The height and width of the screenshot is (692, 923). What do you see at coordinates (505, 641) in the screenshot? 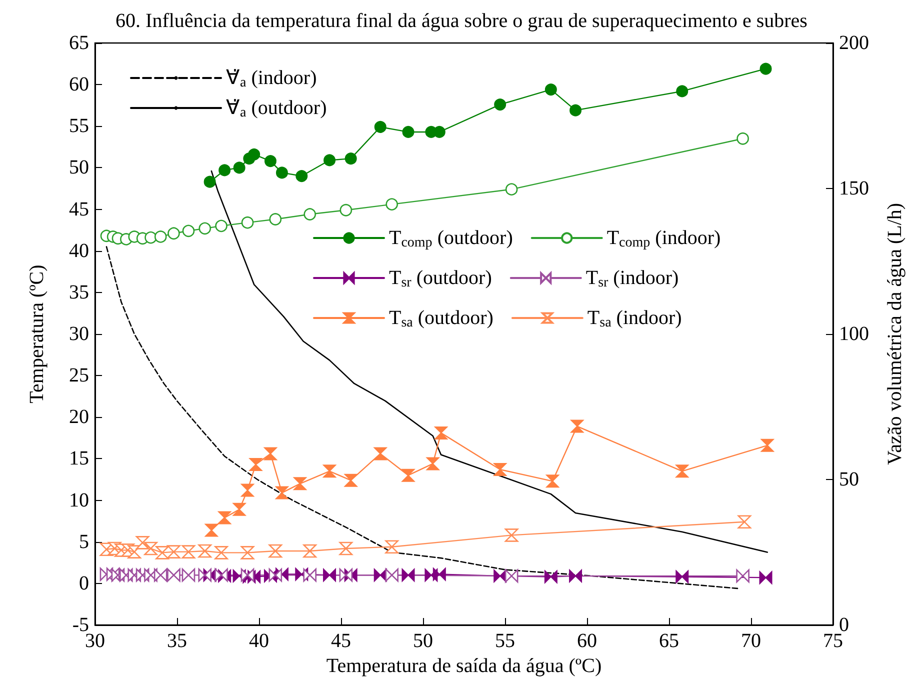
I see `x-tick-label: 55` at bounding box center [505, 641].